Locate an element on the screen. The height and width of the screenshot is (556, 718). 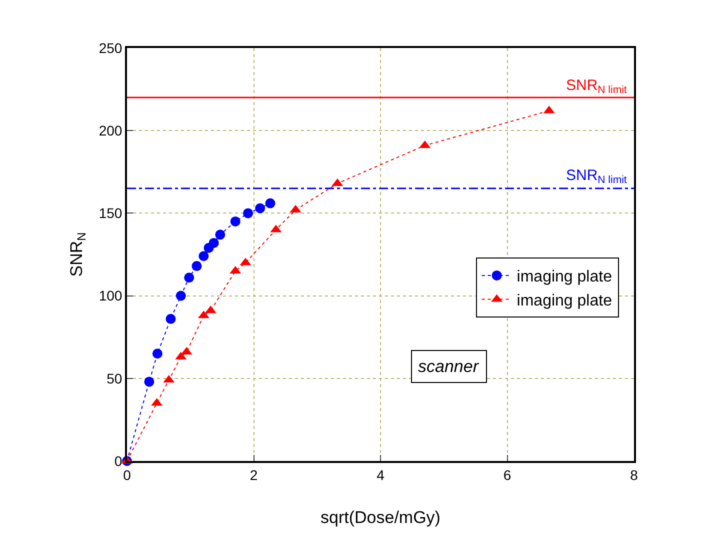
y-tick-label: 50 is located at coordinates (114, 378).